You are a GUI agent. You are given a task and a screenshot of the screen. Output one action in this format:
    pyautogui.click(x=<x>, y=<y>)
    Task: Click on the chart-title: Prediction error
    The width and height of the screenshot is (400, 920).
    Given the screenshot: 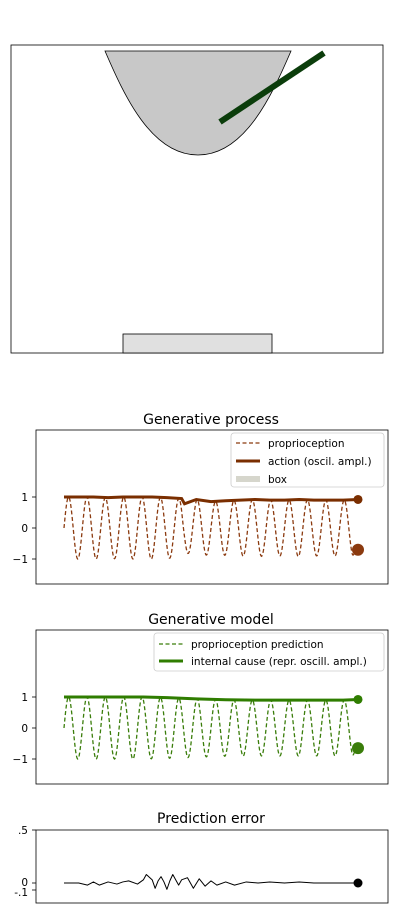 What is the action you would take?
    pyautogui.click(x=211, y=819)
    